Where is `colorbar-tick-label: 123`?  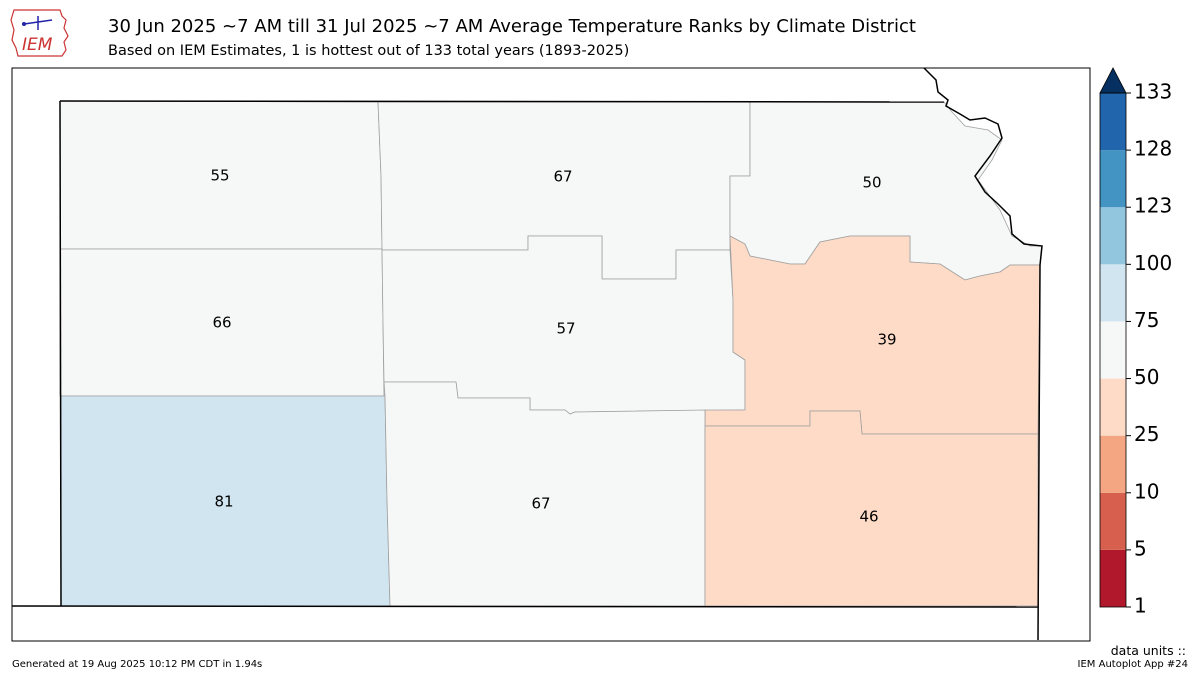 colorbar-tick-label: 123 is located at coordinates (1153, 206).